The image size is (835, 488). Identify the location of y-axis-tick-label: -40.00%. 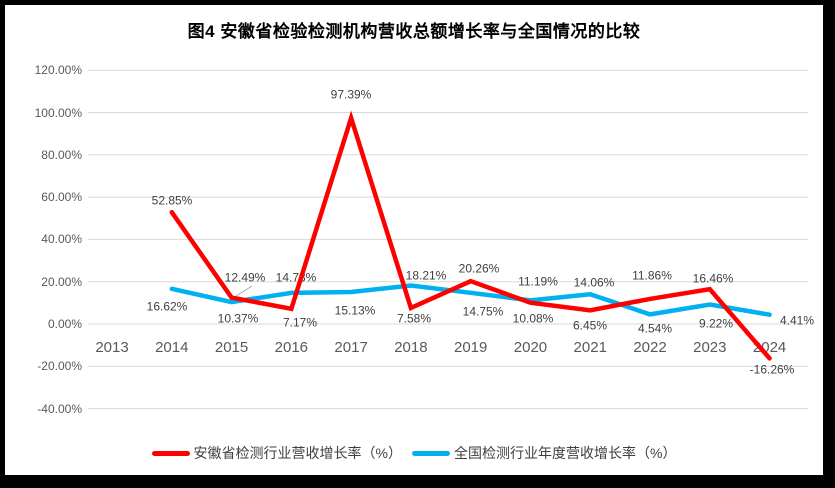
(59, 408).